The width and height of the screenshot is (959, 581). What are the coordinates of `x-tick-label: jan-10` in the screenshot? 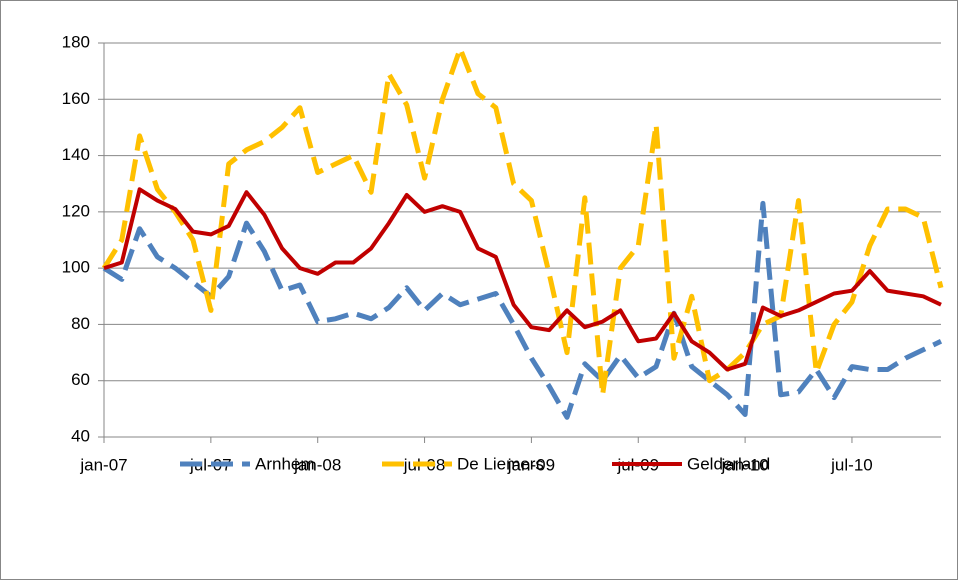 It's located at (744, 464).